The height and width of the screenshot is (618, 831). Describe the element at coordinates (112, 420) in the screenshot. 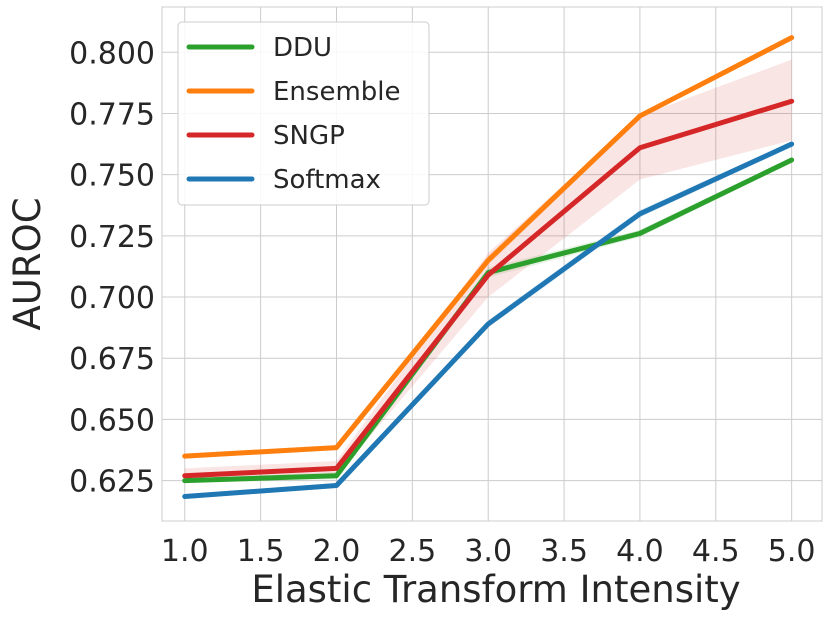

I see `y-tick-label: 0.650` at that location.